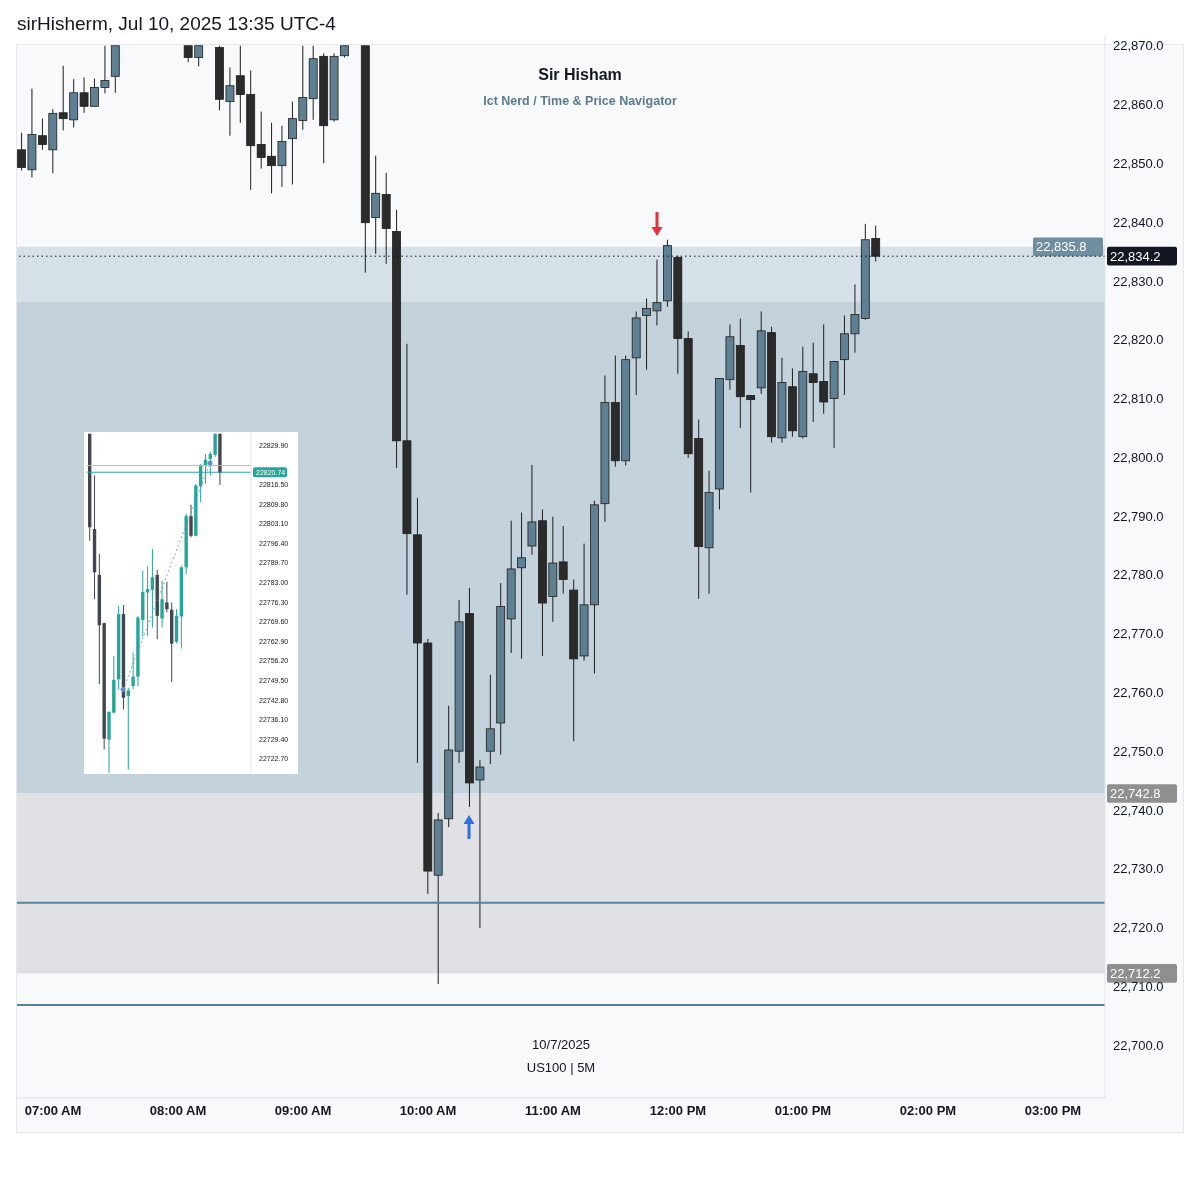 The image size is (1200, 1192). Describe the element at coordinates (1138, 281) in the screenshot. I see `y-tick-label: 22,830.0` at that location.